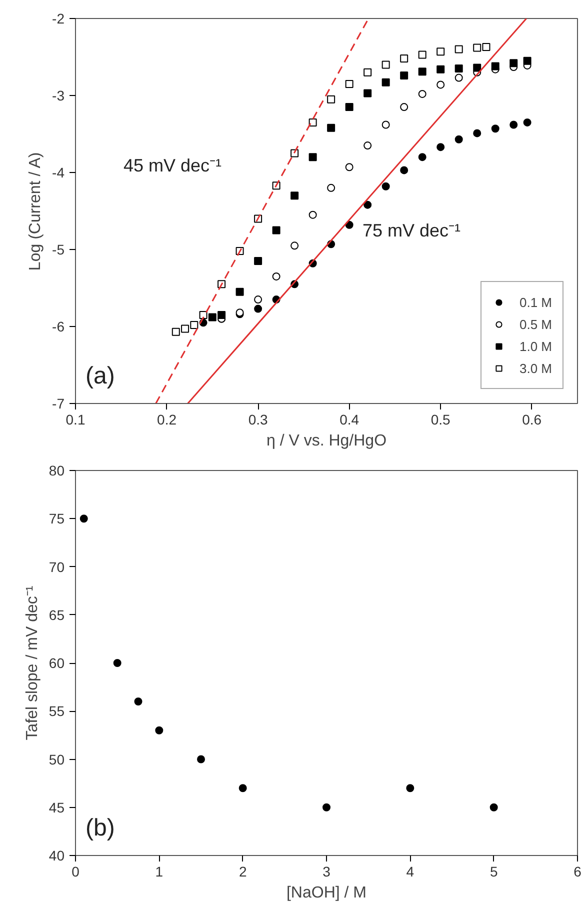 This screenshot has width=585, height=905. I want to click on annotation: (b), so click(100, 828).